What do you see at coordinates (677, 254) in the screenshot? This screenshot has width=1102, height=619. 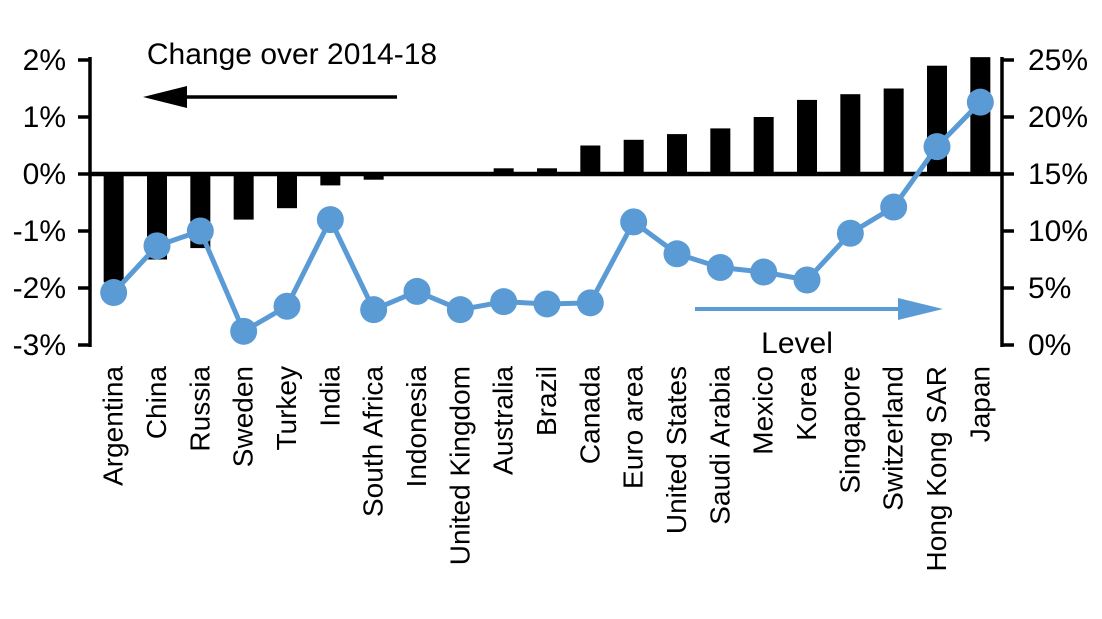 I see `level-point-united-states` at bounding box center [677, 254].